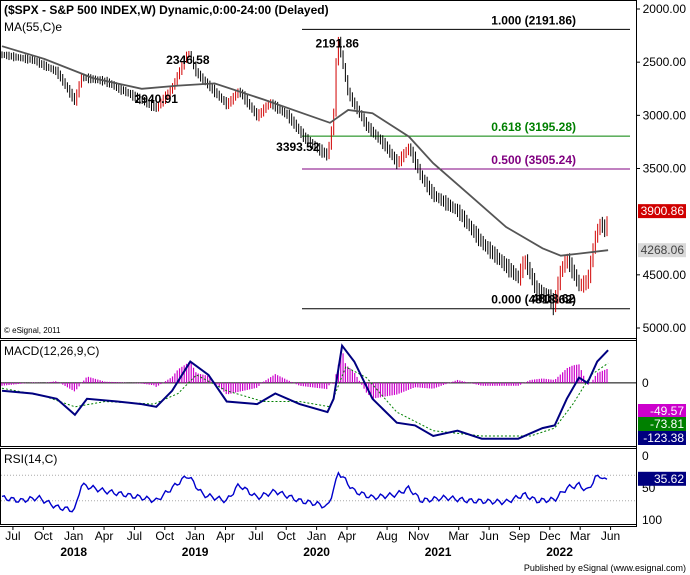 The height and width of the screenshot is (575, 690). I want to click on price-annotation-4: 2191.86, so click(338, 43).